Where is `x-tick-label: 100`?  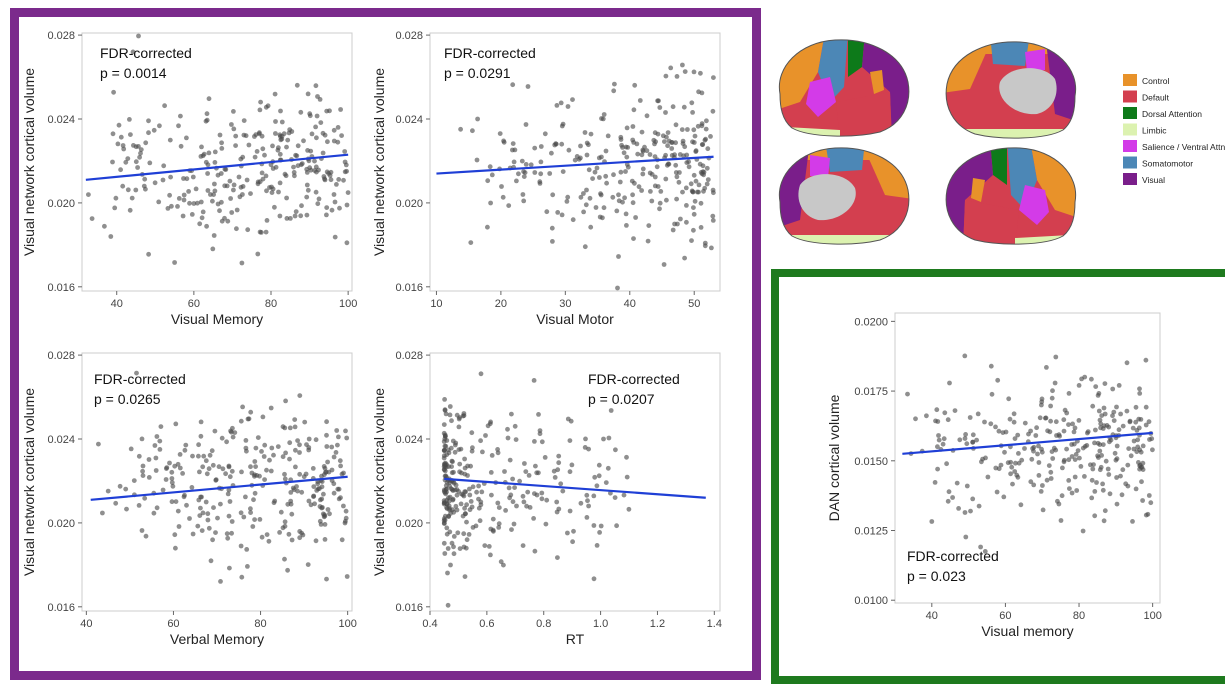 x-tick-label: 100 is located at coordinates (1152, 616).